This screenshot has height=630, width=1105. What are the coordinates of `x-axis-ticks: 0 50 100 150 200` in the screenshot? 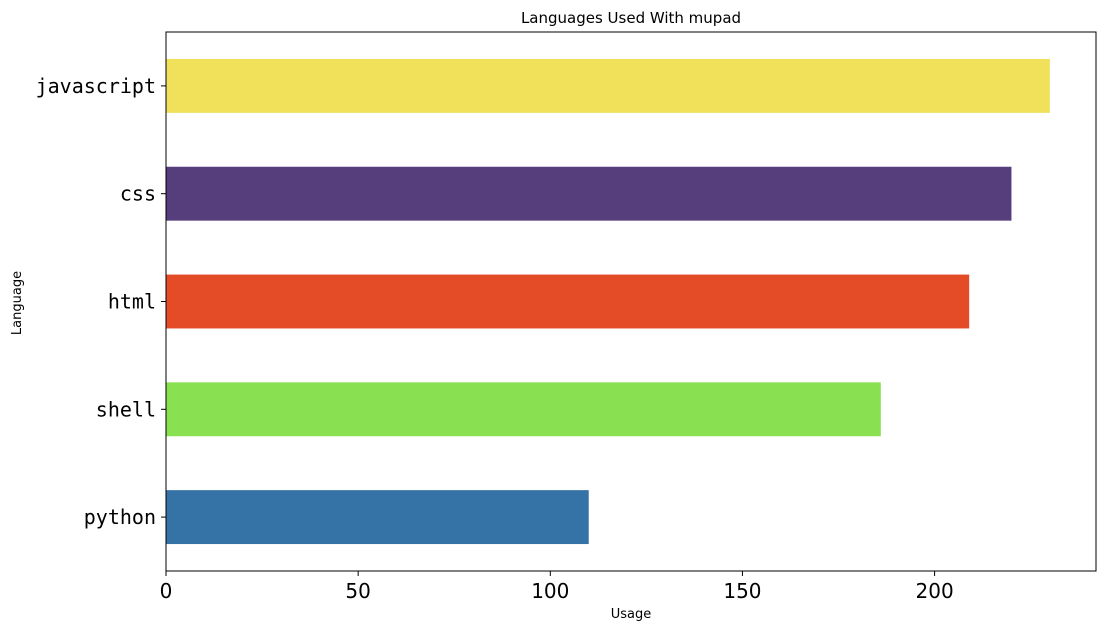 It's located at (557, 587).